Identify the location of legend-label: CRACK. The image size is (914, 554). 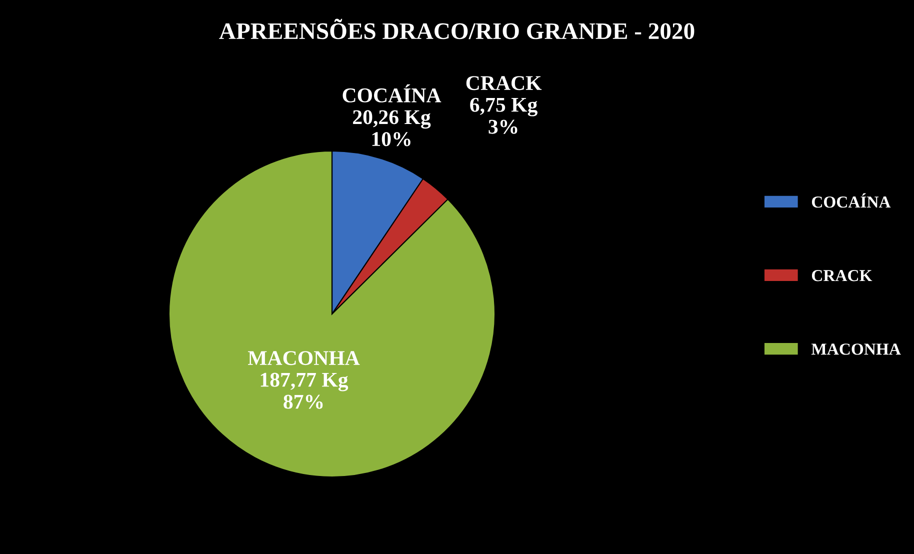
(842, 276).